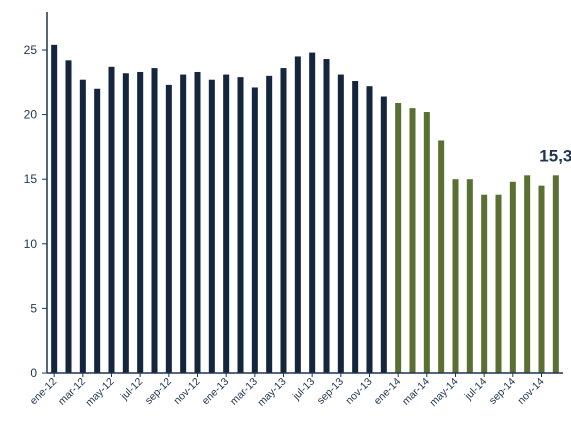  What do you see at coordinates (99, 392) in the screenshot?
I see `x-tick-label: may-12` at bounding box center [99, 392].